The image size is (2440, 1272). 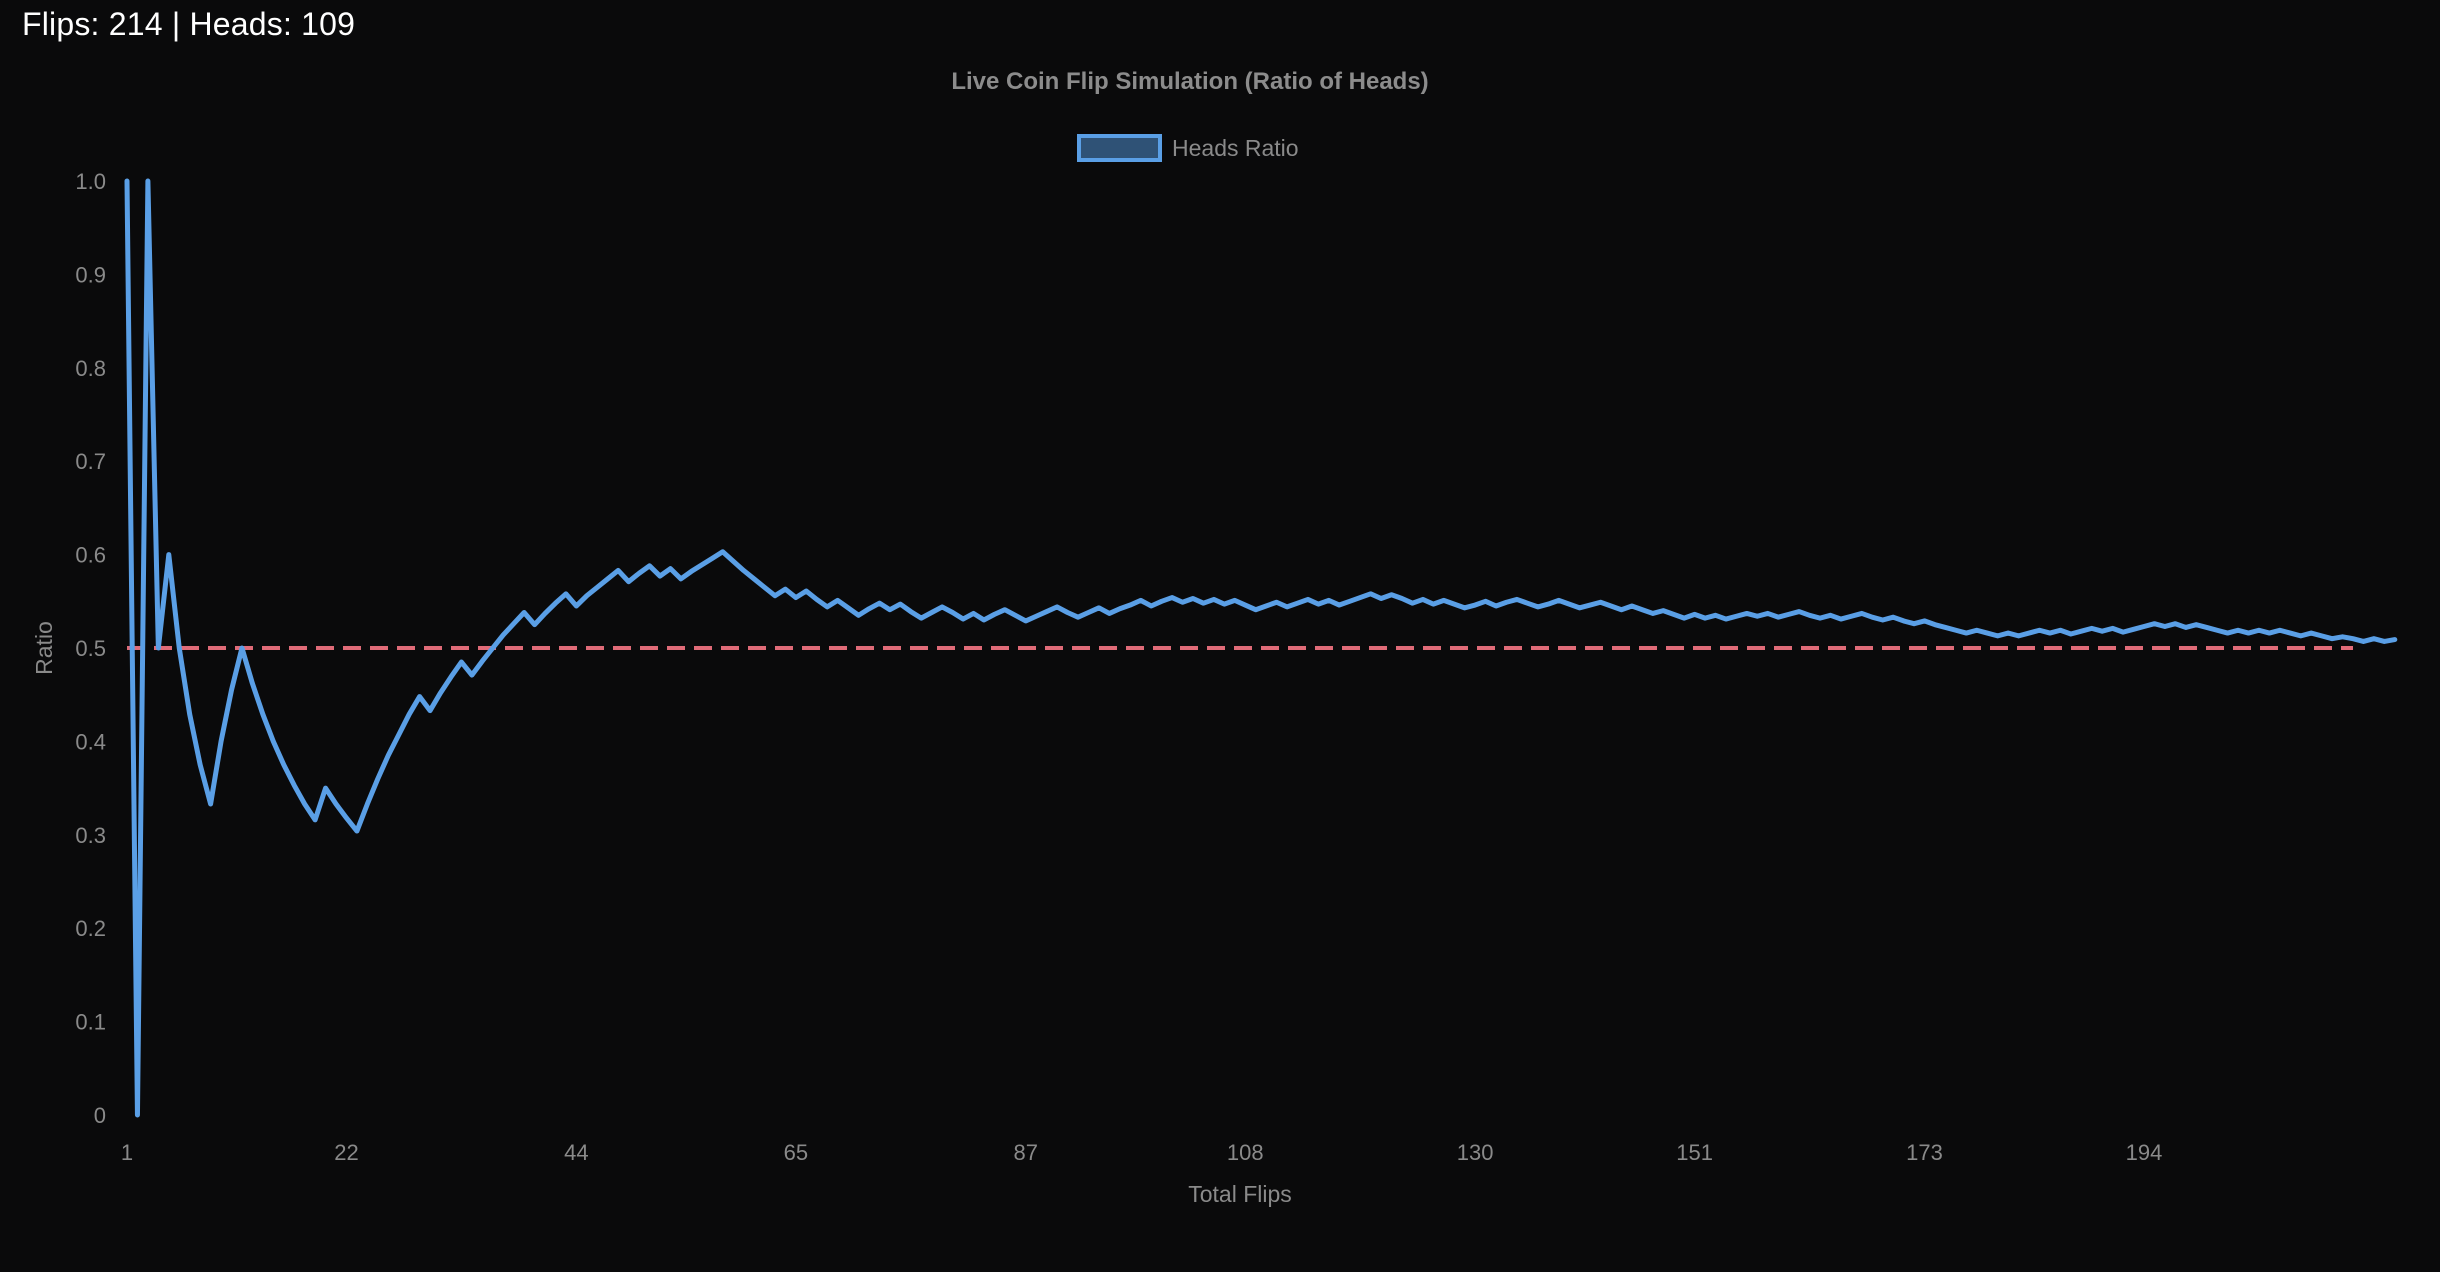 I want to click on y-tick-label: 0.9, so click(x=90, y=274).